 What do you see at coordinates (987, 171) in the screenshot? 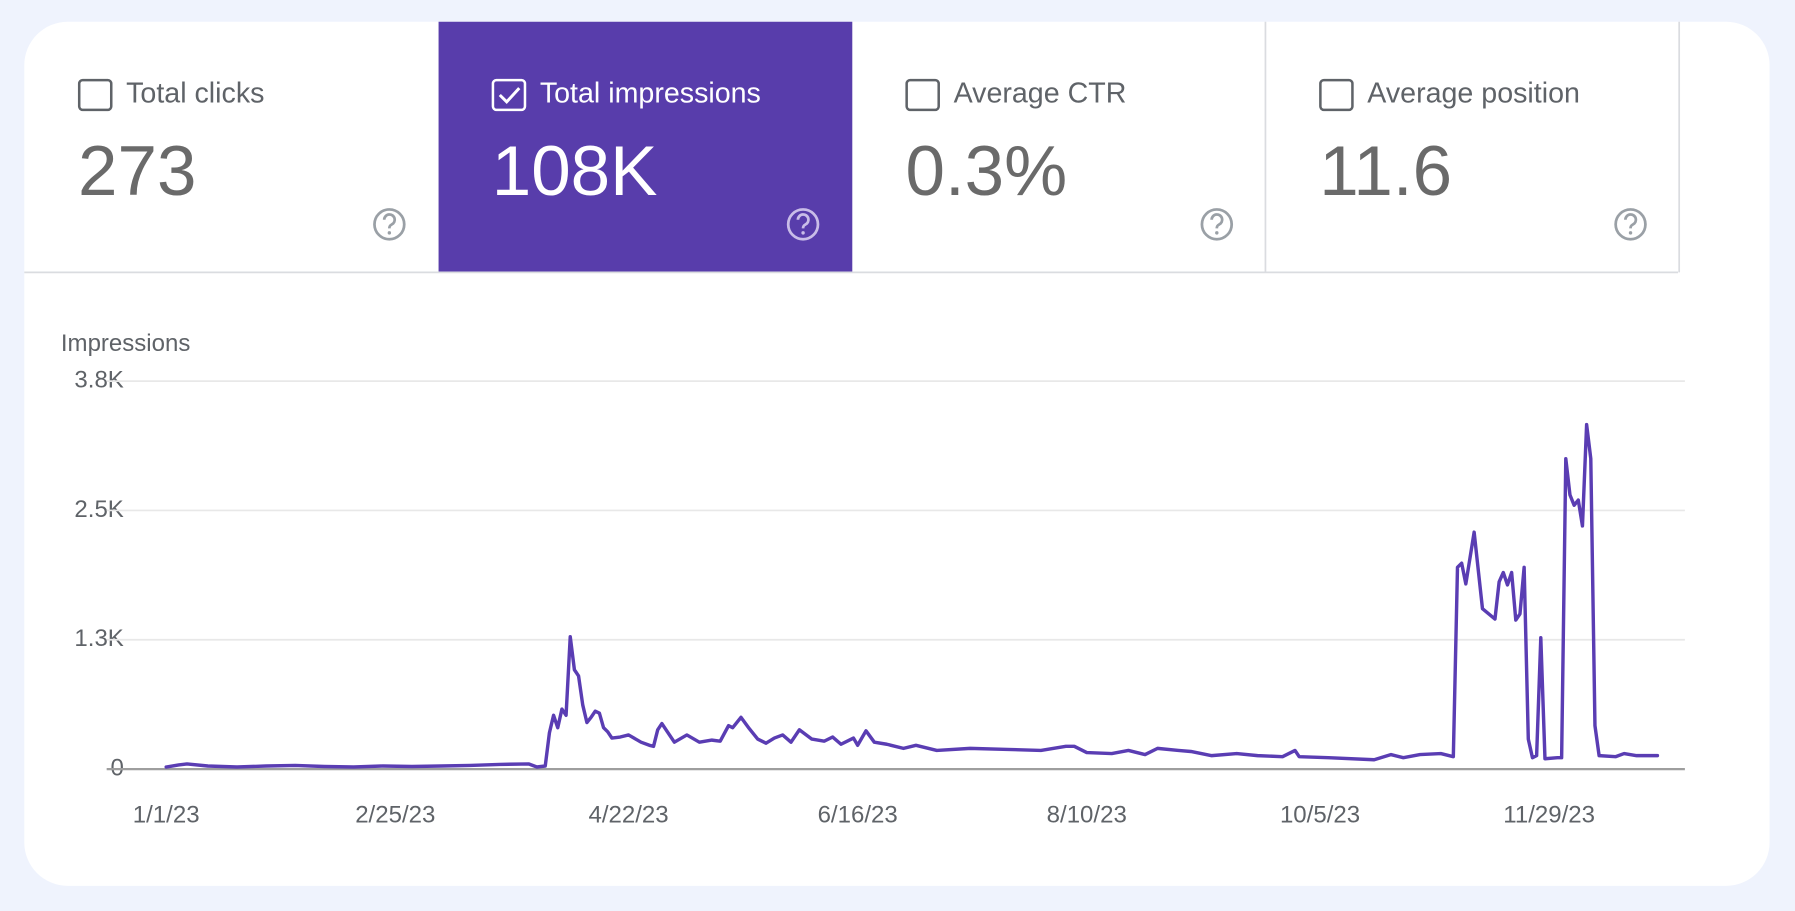
I see `metric-value: 0.3%` at bounding box center [987, 171].